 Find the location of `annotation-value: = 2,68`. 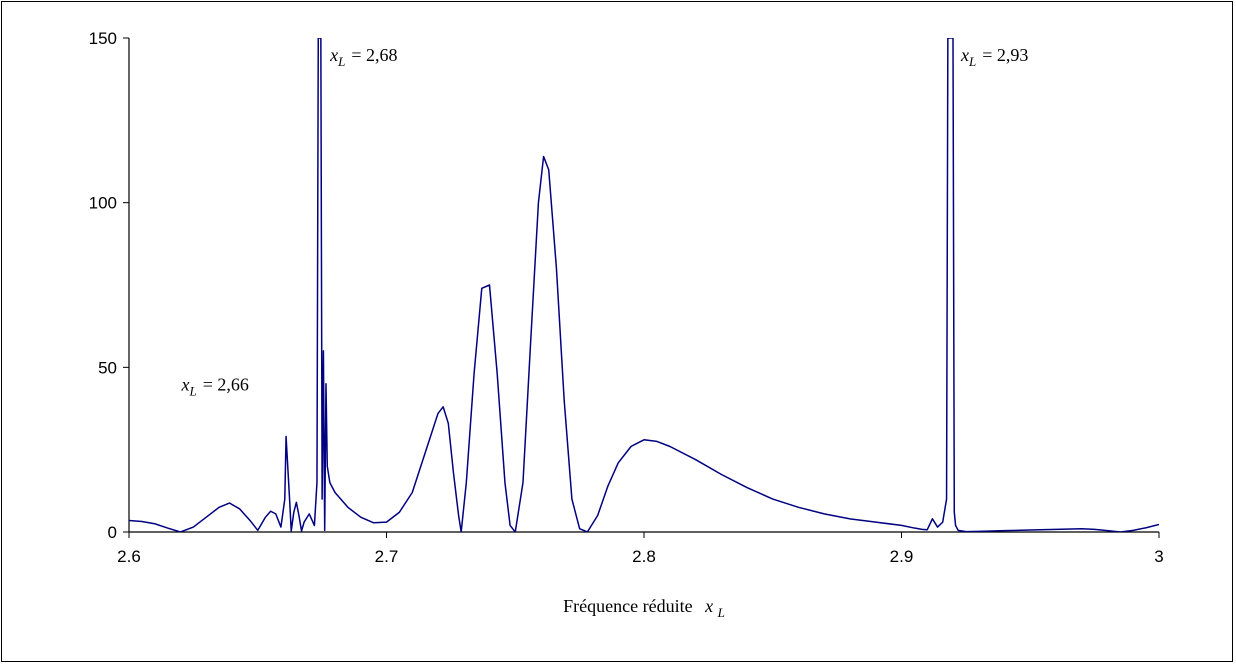

annotation-value: = 2,68 is located at coordinates (374, 55).